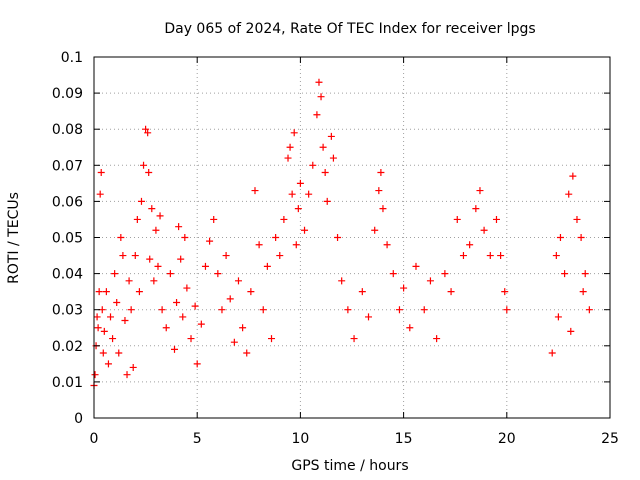  Describe the element at coordinates (67, 130) in the screenshot. I see `y-tick-label: 0.08` at that location.